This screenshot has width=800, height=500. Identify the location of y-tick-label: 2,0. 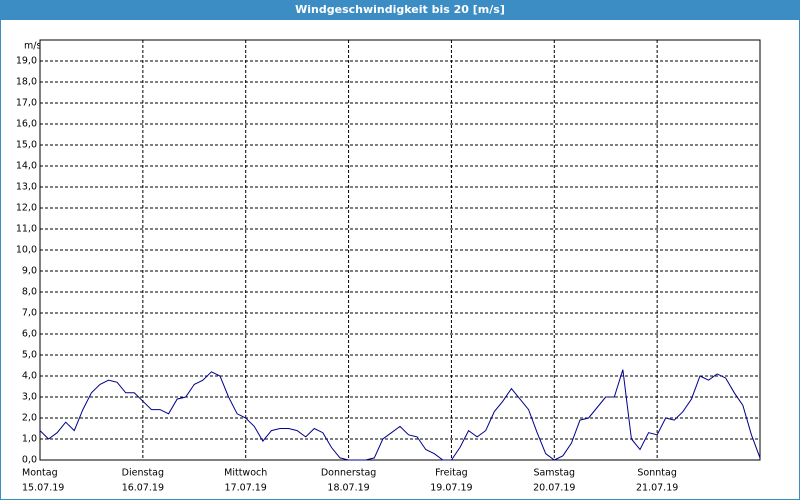
(29, 418).